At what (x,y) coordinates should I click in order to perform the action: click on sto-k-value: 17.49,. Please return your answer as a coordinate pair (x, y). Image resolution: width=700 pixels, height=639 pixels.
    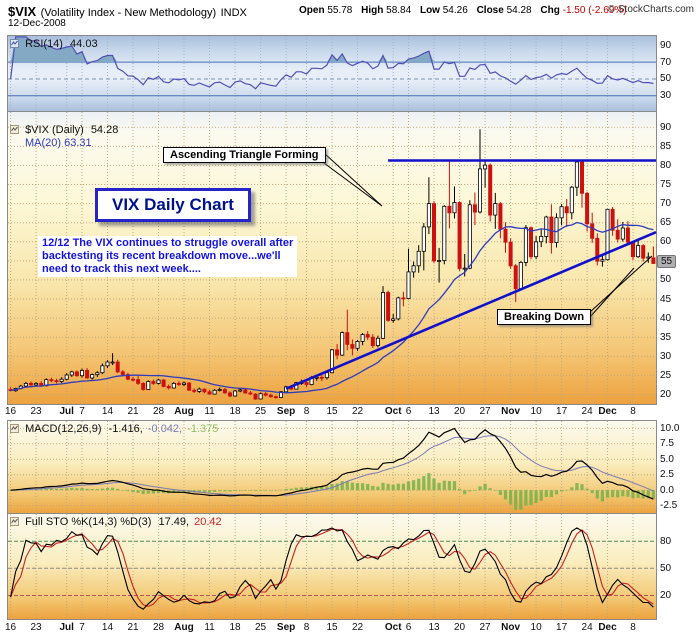
    Looking at the image, I should click on (174, 522).